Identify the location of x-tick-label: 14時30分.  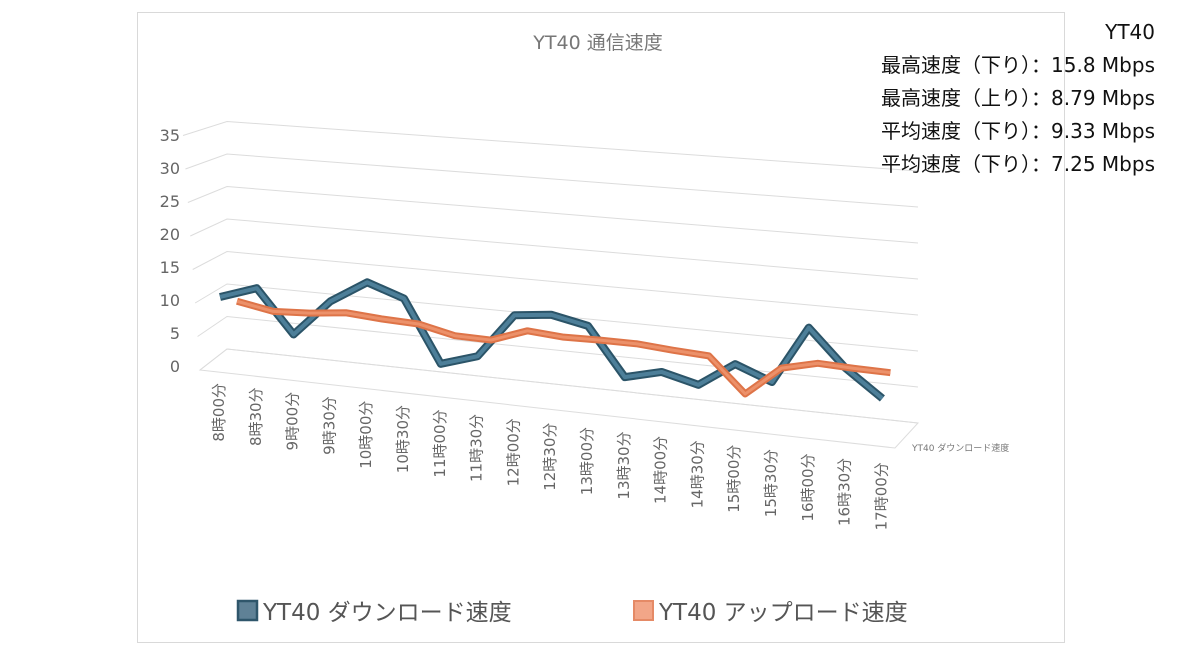
(697, 474).